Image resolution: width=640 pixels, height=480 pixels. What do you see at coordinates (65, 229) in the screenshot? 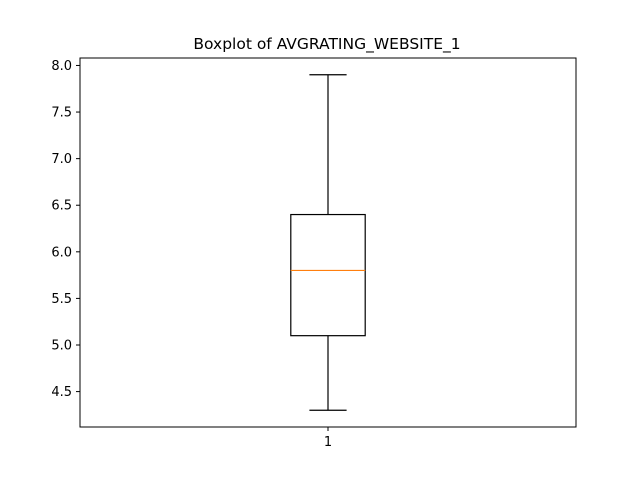
I see `y-axis: 4.5 5.0 5.5 6.0 6.5 7.0 7.5 8.0` at bounding box center [65, 229].